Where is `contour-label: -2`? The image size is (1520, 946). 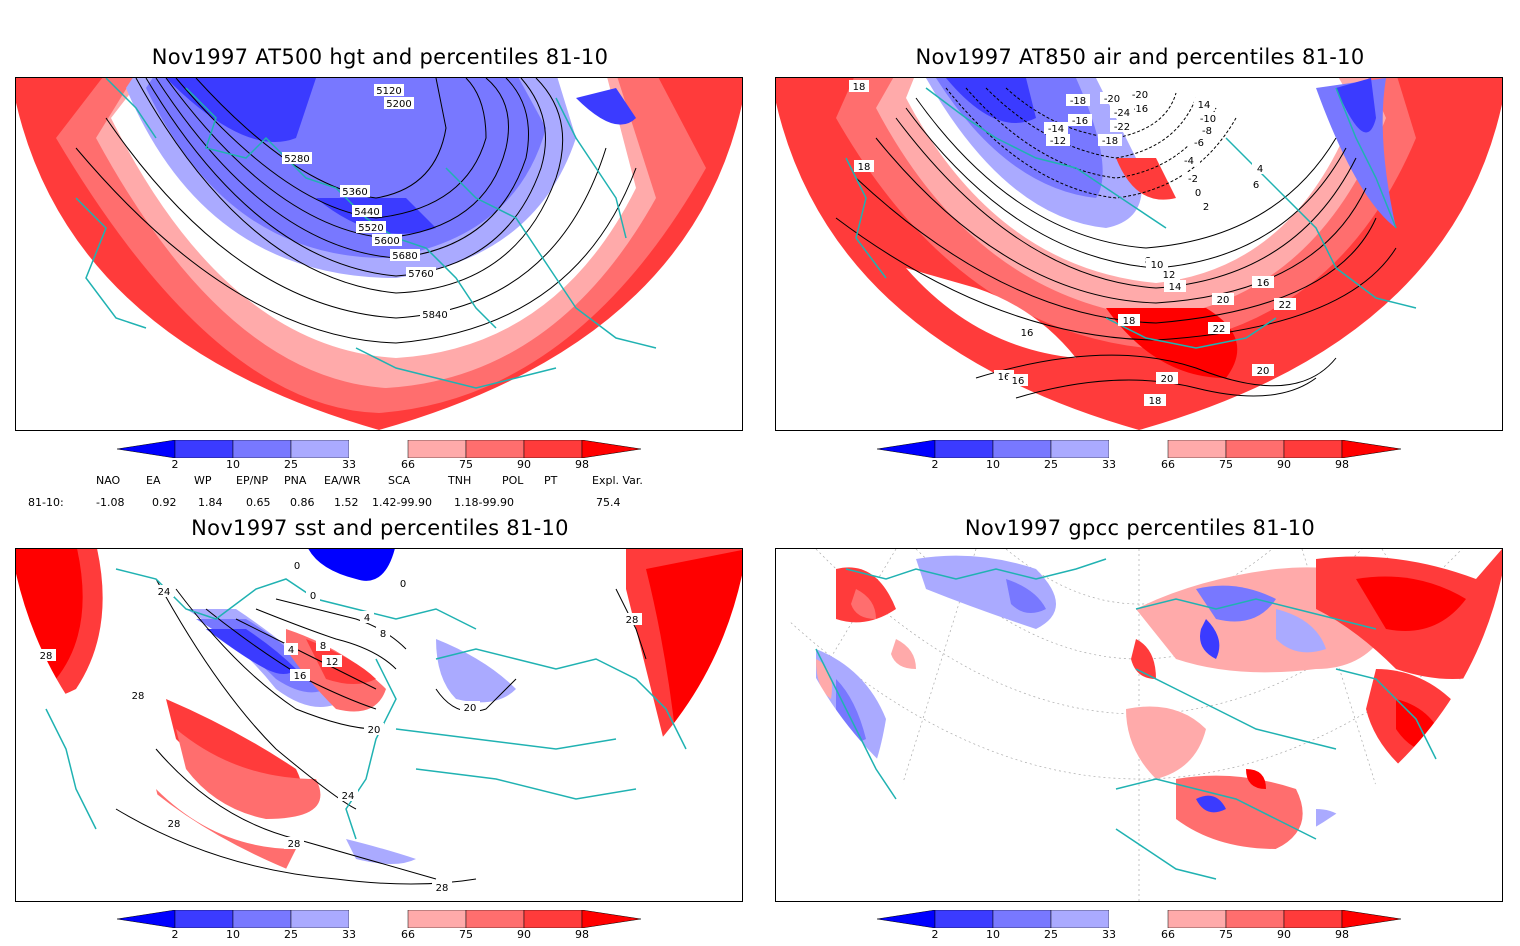
contour-label: -2 is located at coordinates (1193, 179).